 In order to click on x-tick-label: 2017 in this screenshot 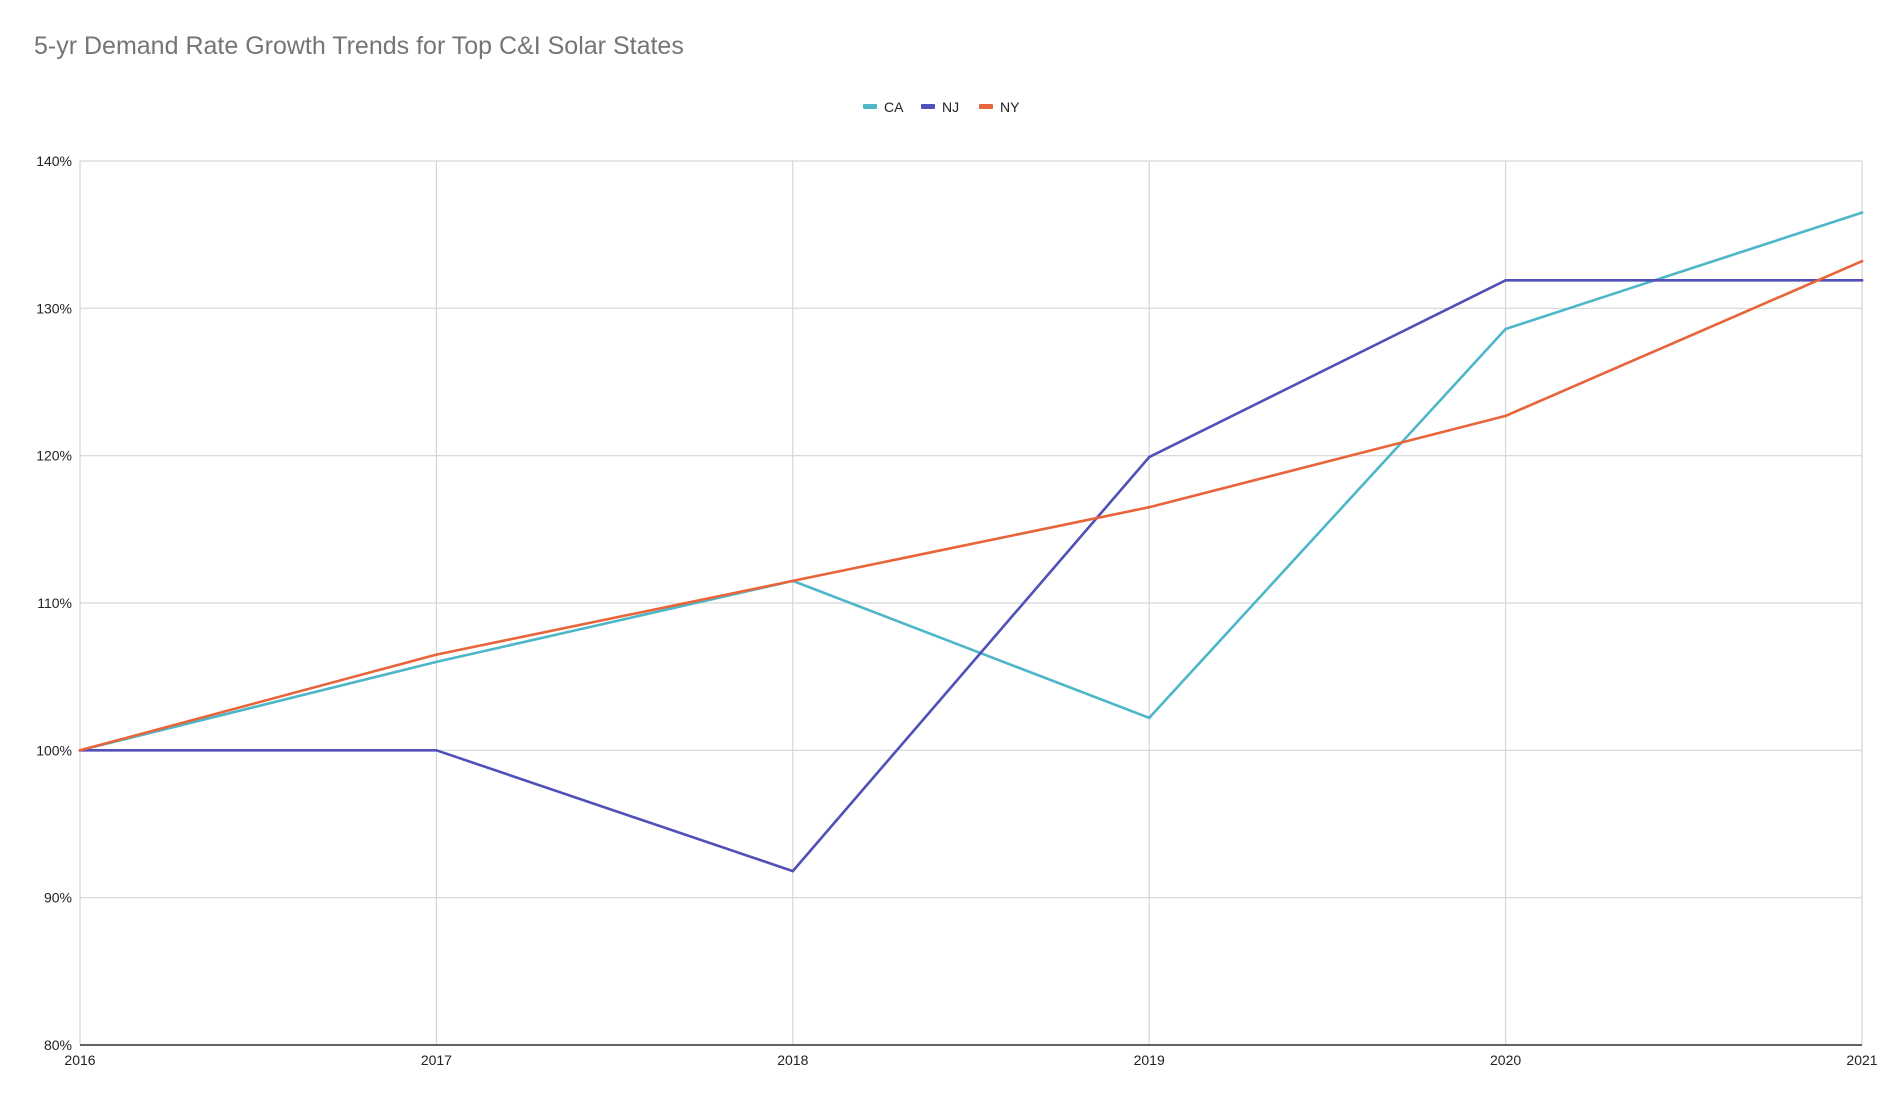, I will do `click(436, 1060)`.